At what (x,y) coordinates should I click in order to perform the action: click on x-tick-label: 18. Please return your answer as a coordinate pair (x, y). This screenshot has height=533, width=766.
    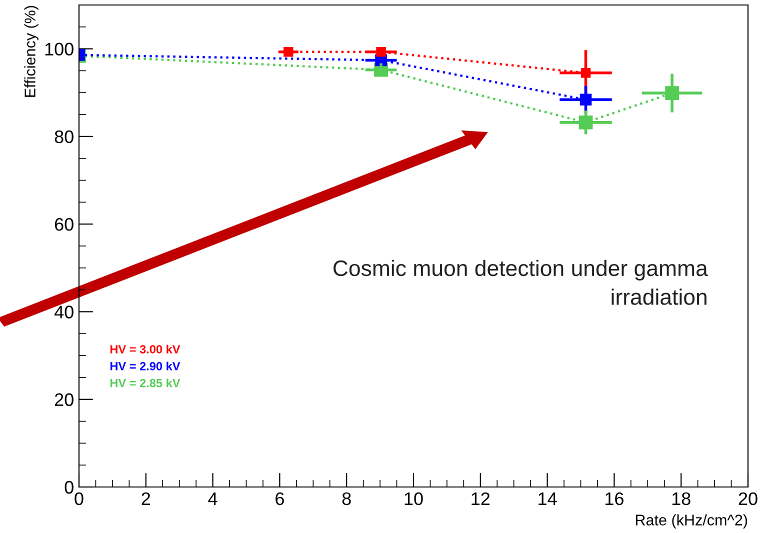
    Looking at the image, I should click on (681, 499).